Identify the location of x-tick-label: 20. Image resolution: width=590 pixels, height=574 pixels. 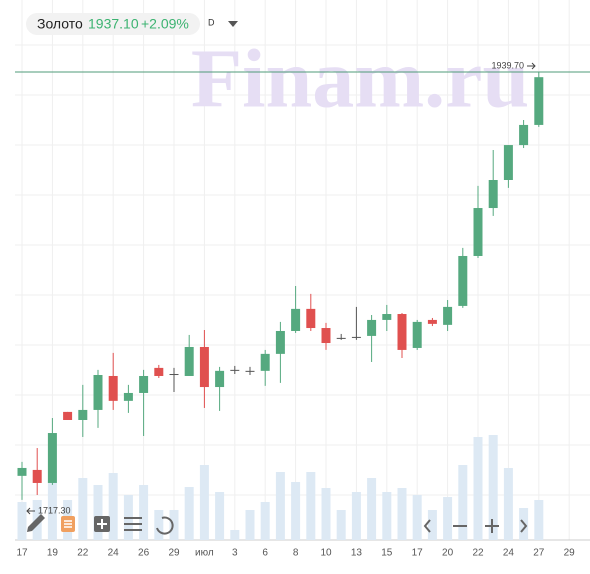
(448, 553).